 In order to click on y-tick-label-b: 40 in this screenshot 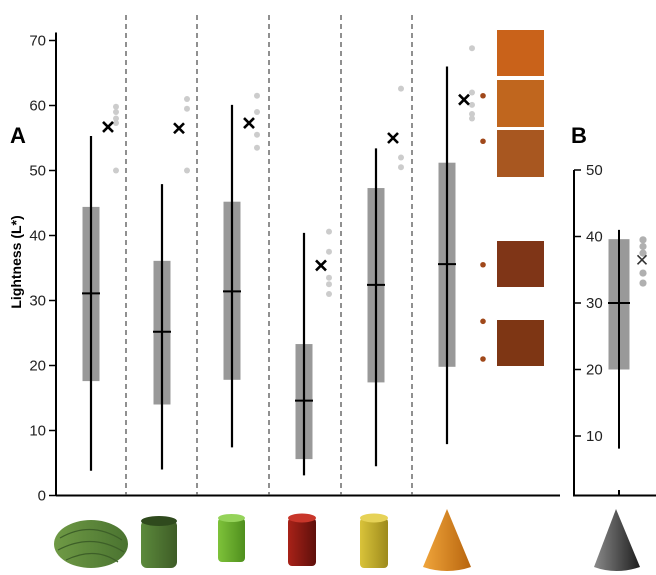, I will do `click(594, 237)`.